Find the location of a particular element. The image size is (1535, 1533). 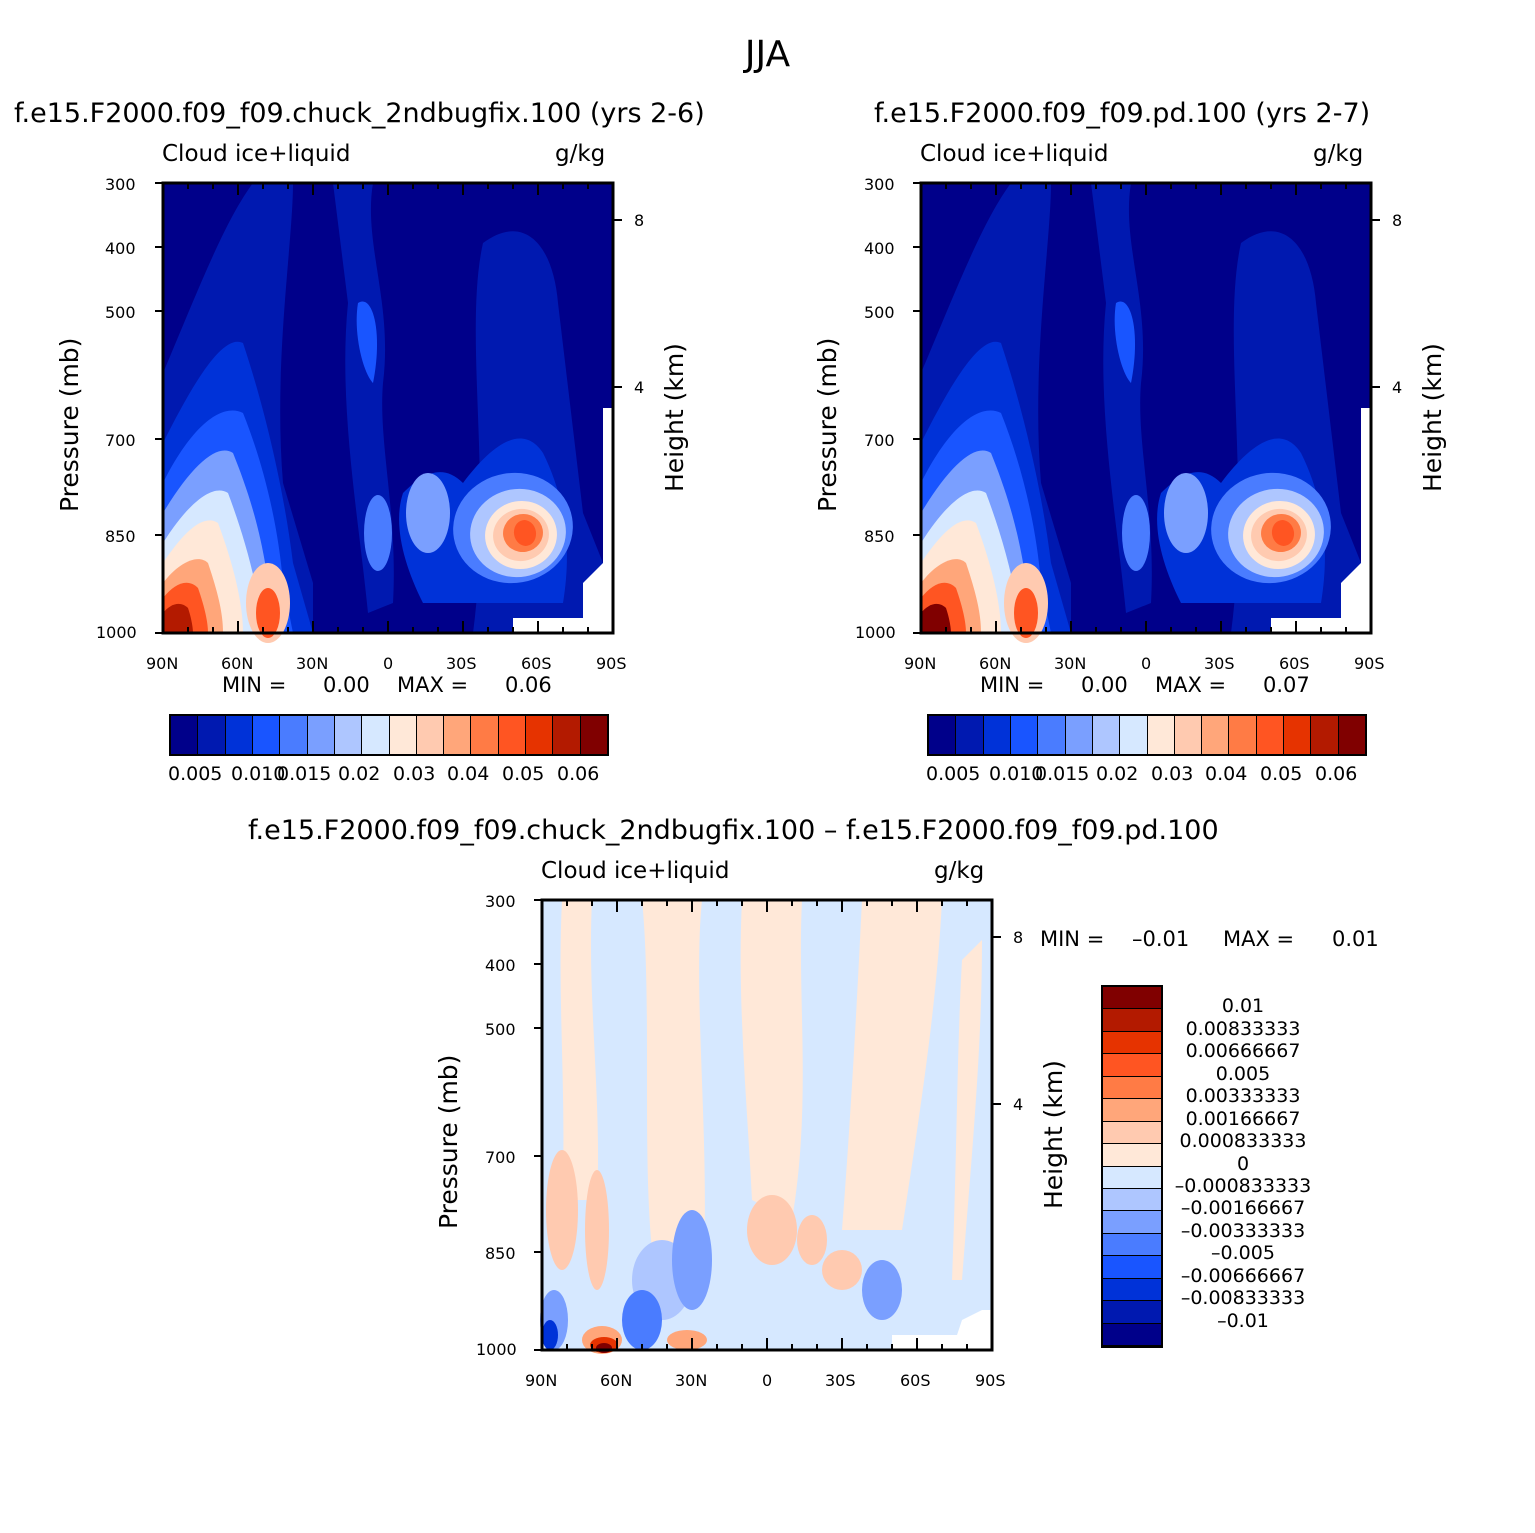

panel3-ytick: 700 is located at coordinates (500, 1157).